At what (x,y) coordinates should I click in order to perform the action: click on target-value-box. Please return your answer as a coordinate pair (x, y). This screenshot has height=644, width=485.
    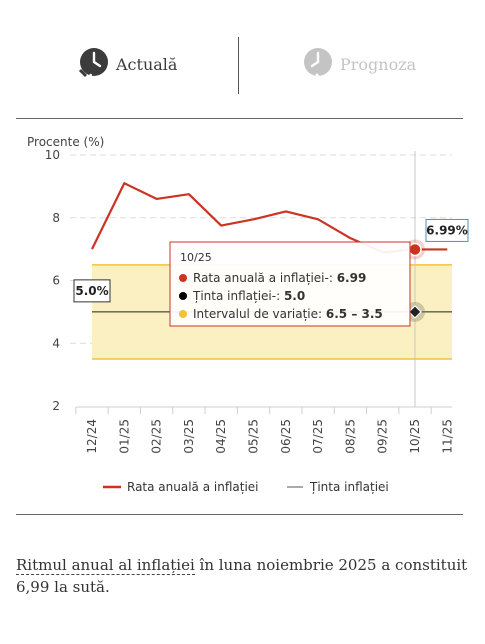
    Looking at the image, I should click on (92, 291).